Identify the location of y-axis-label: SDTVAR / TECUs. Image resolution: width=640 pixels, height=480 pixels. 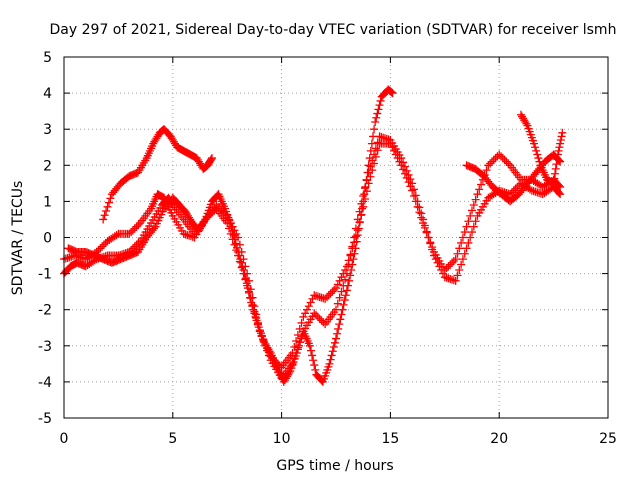
(18, 238).